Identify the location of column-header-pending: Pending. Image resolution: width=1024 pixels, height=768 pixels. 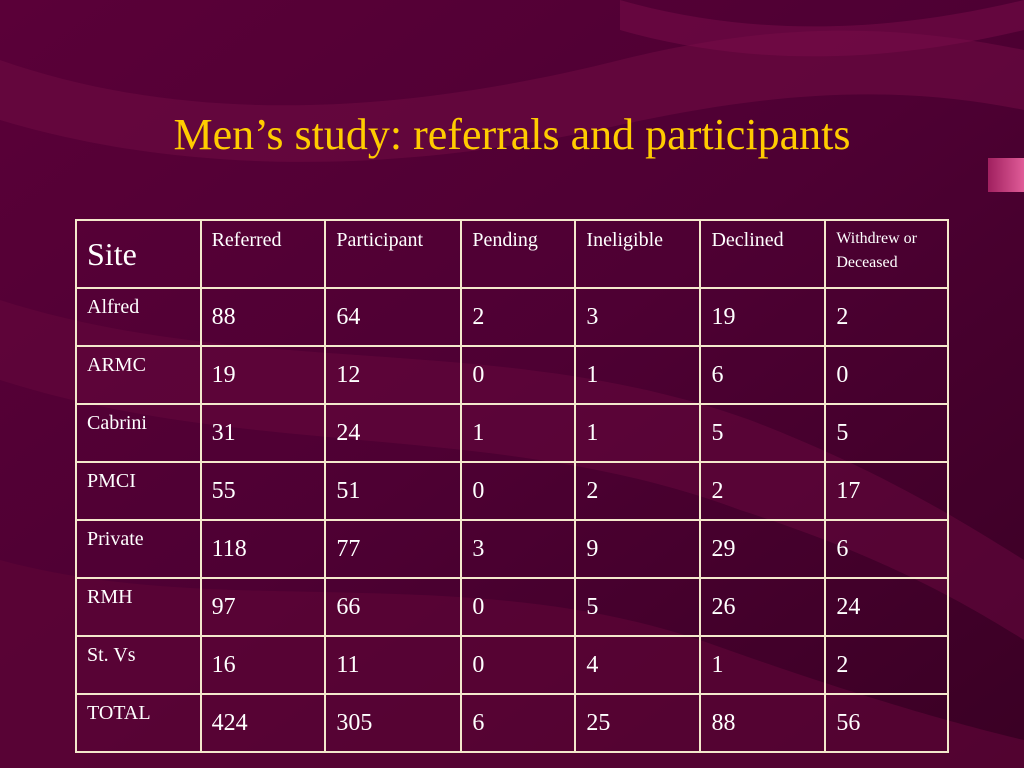
(518, 254).